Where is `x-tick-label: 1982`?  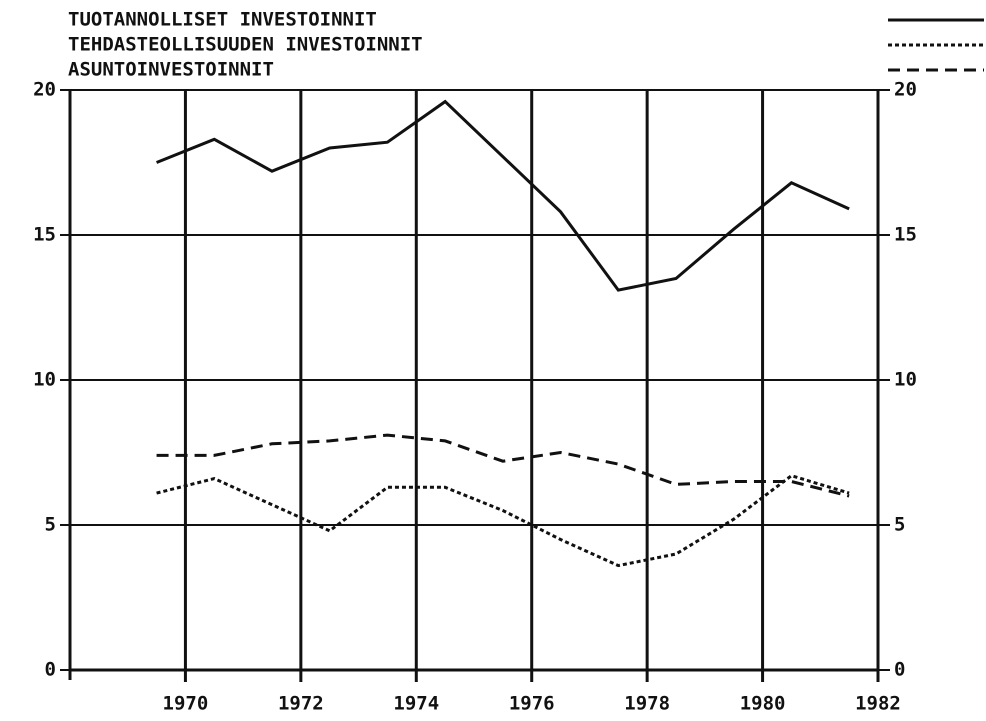 x-tick-label: 1982 is located at coordinates (878, 704).